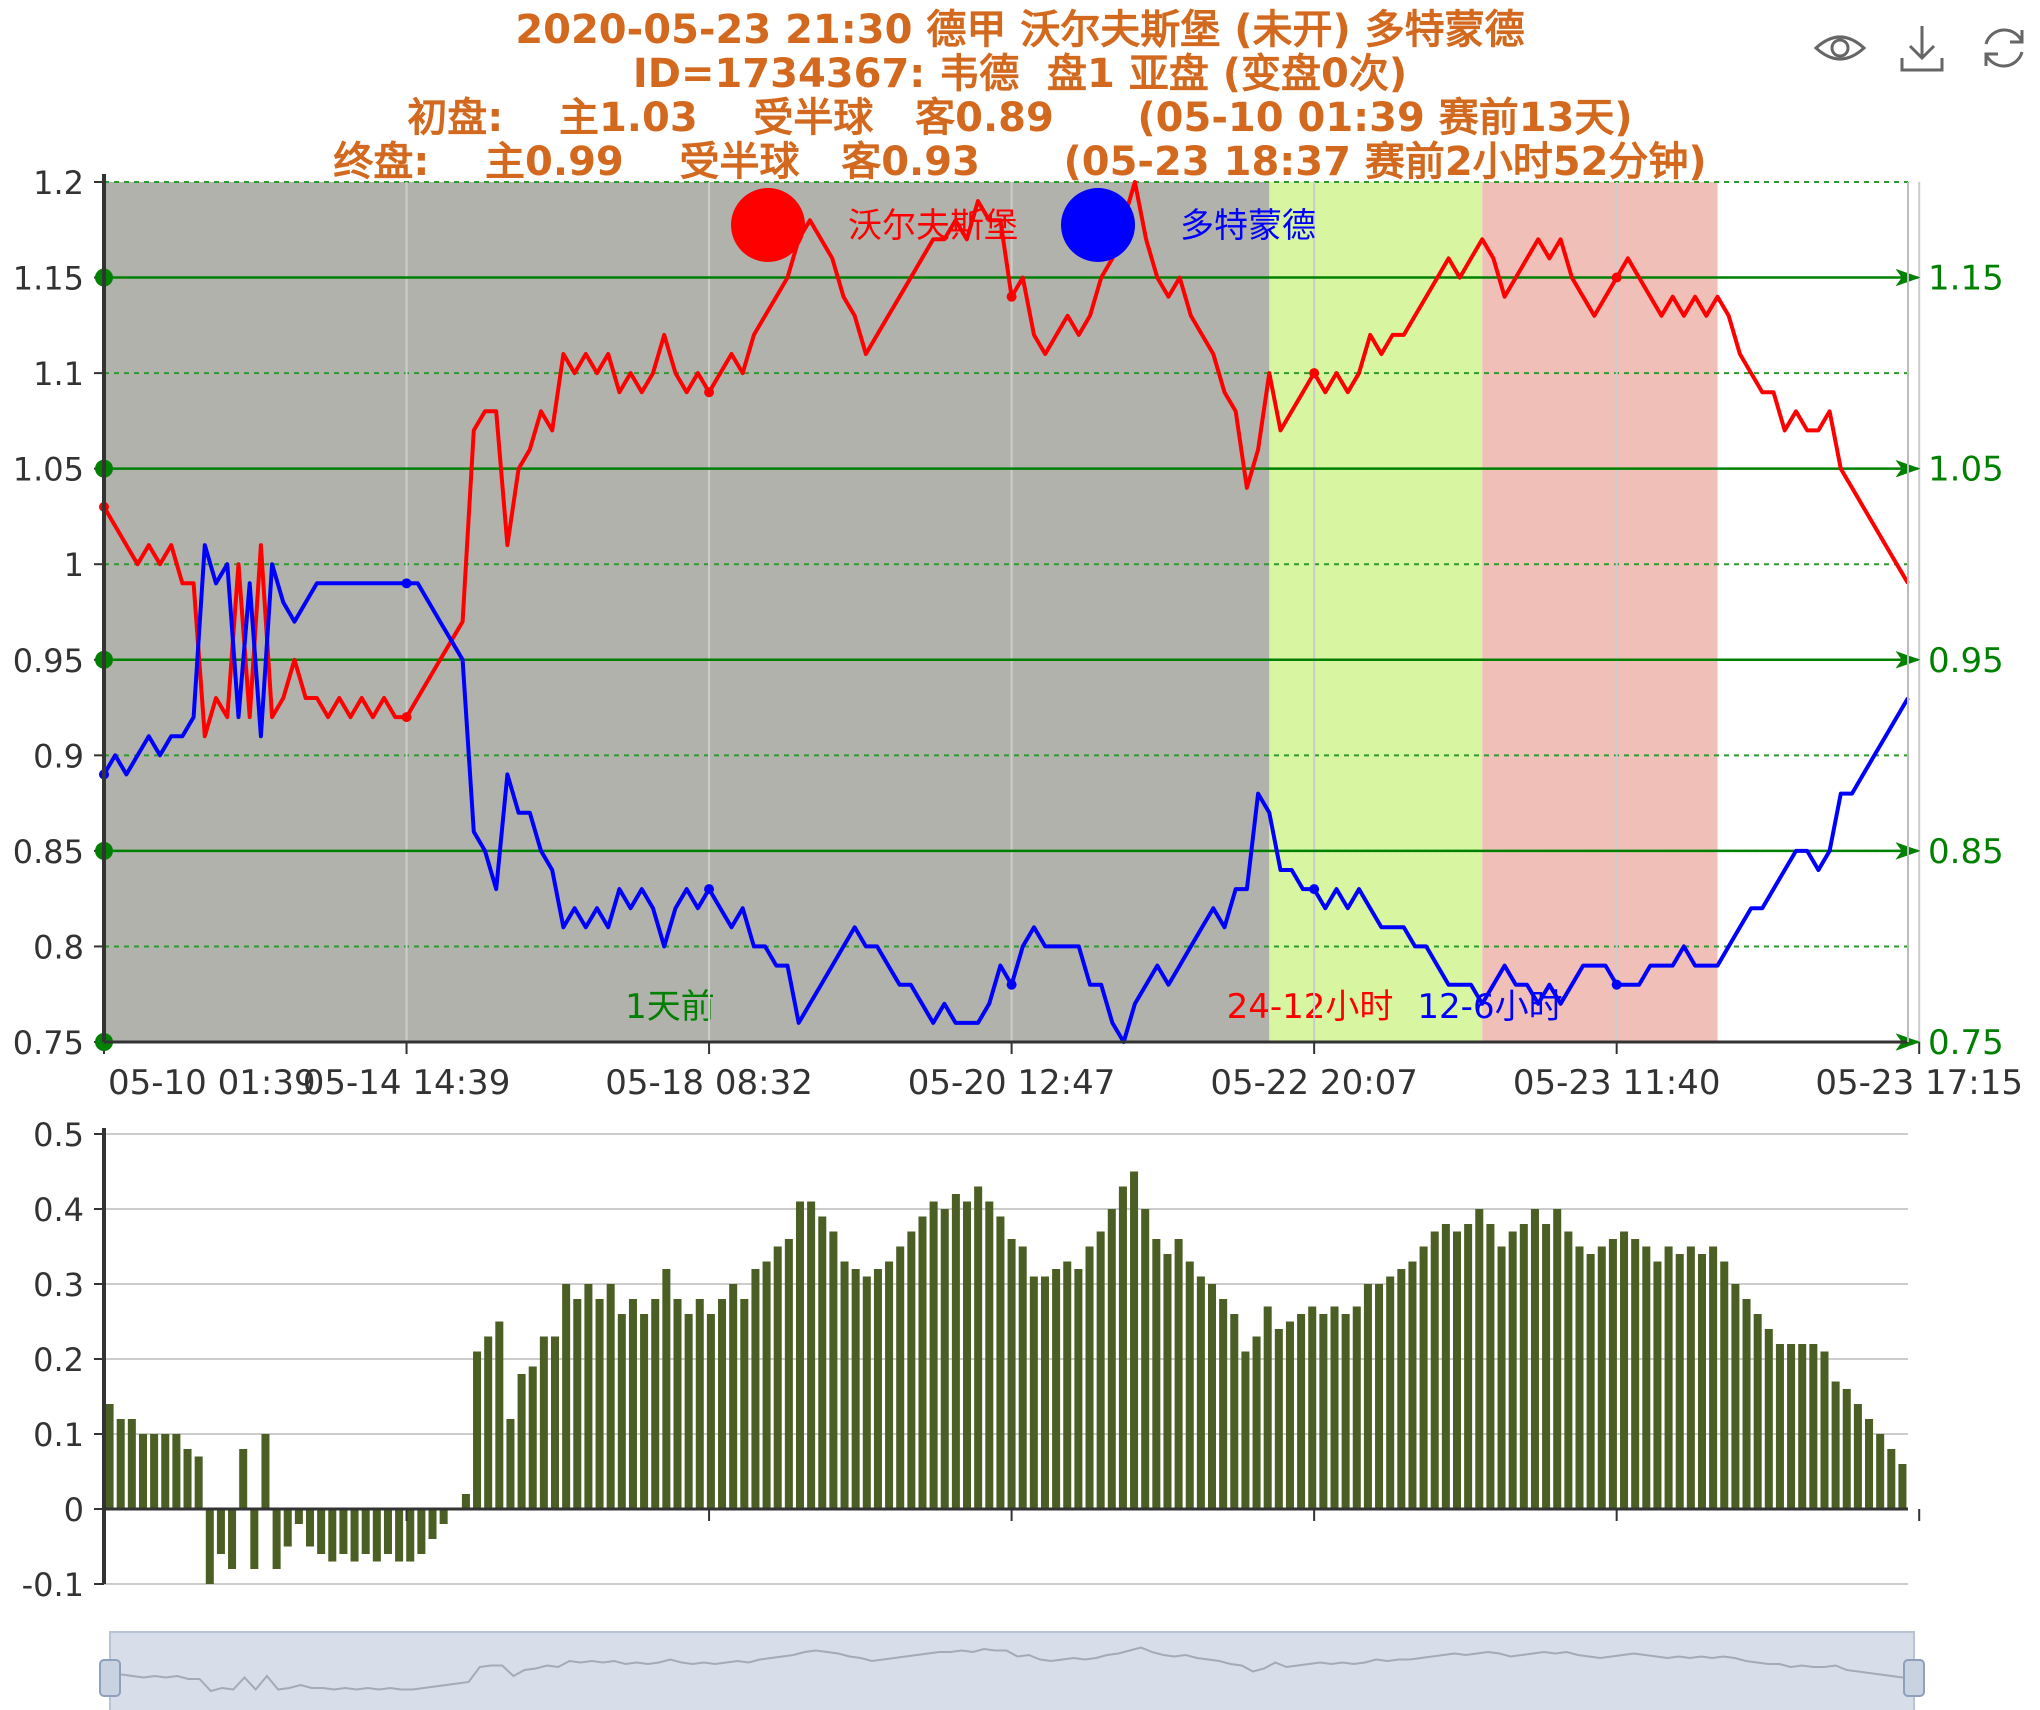  Describe the element at coordinates (1248, 226) in the screenshot. I see `legend-label-2: 多特蒙德` at that location.